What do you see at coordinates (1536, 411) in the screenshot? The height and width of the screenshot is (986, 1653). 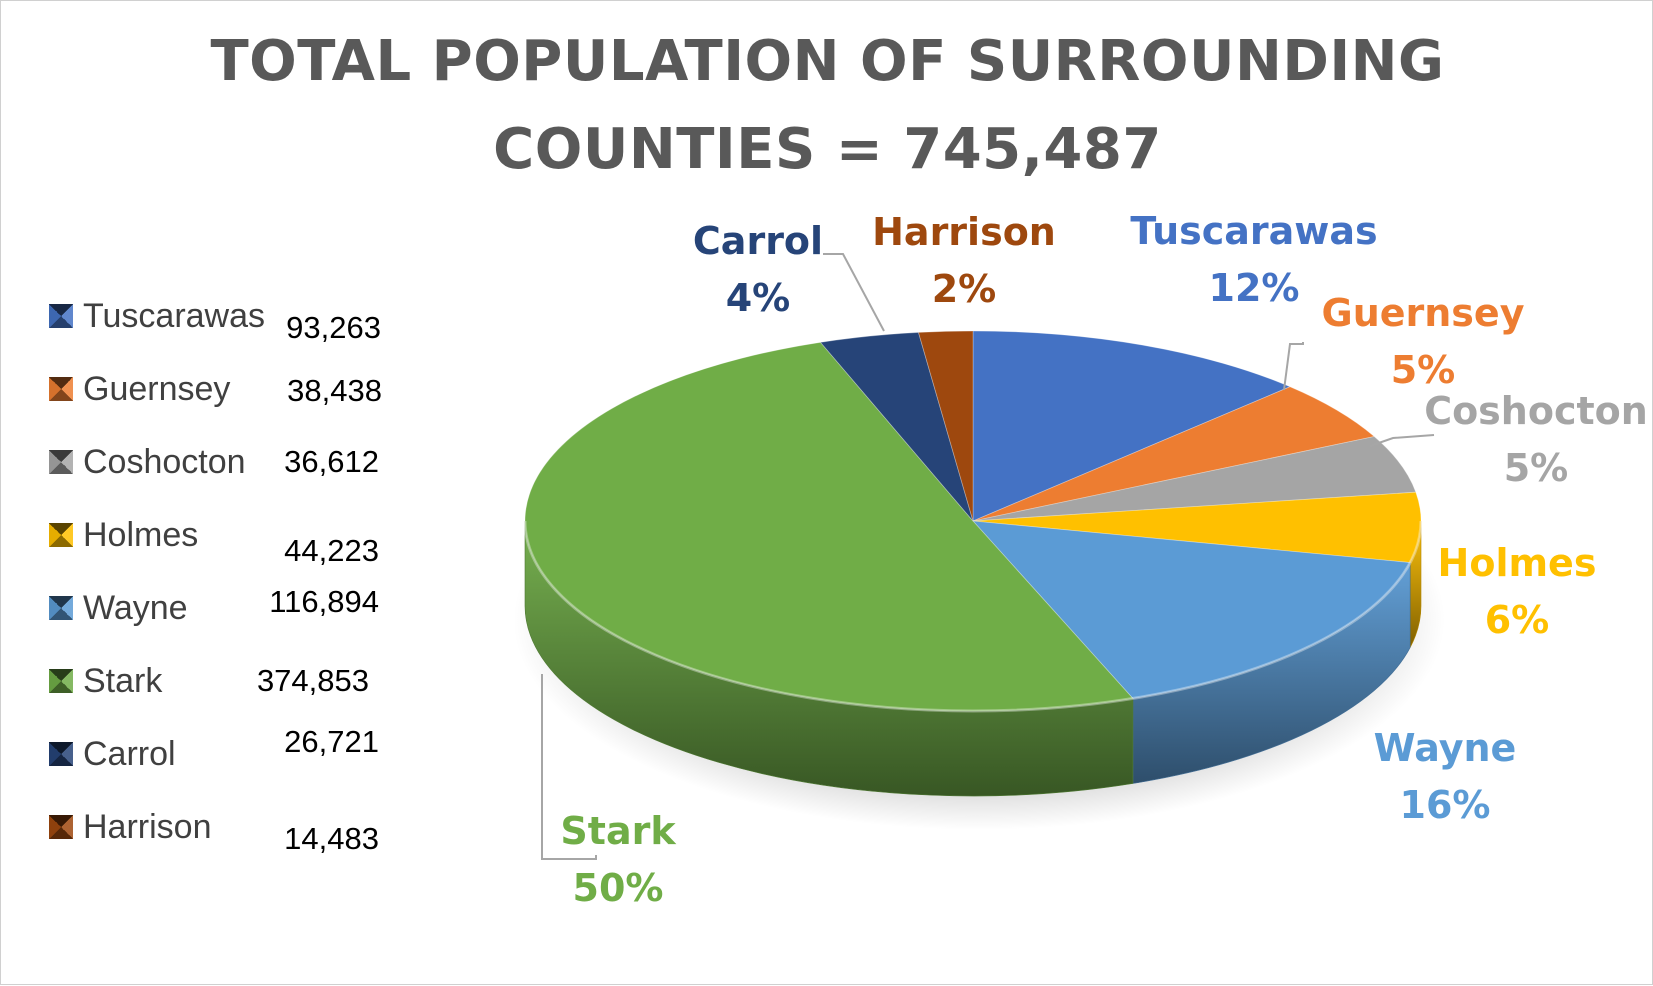 I see `data-label-name: Coshocton` at bounding box center [1536, 411].